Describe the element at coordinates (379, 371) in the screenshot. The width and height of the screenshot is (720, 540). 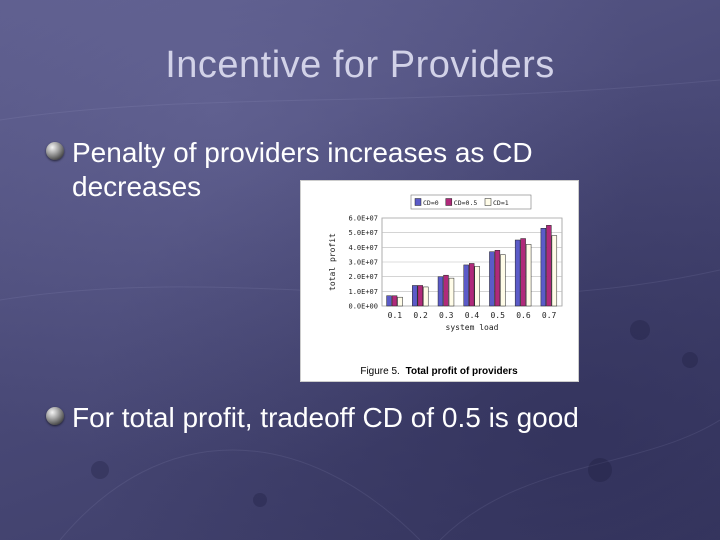
I see `caption-prefix: Figure 5.` at that location.